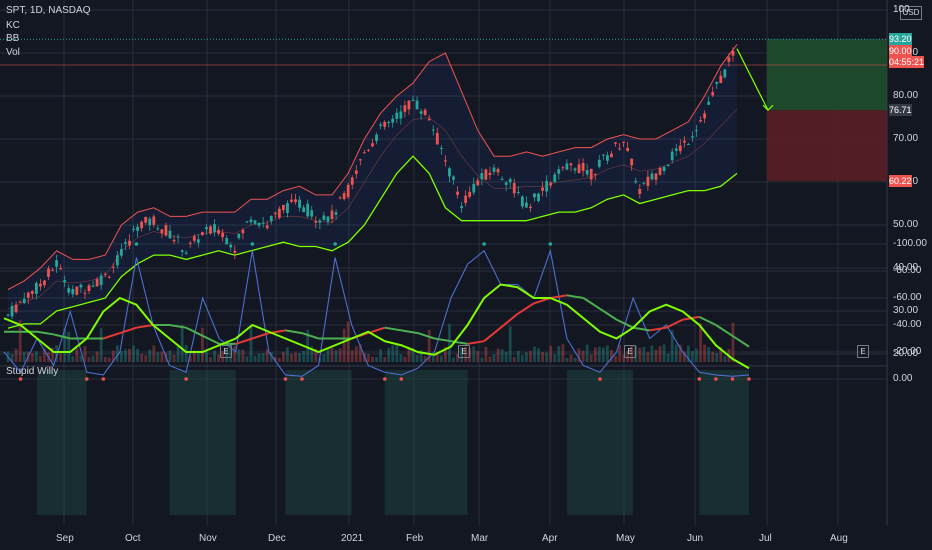 The width and height of the screenshot is (932, 550). Describe the element at coordinates (695, 538) in the screenshot. I see `x-tick-label: Jun` at that location.